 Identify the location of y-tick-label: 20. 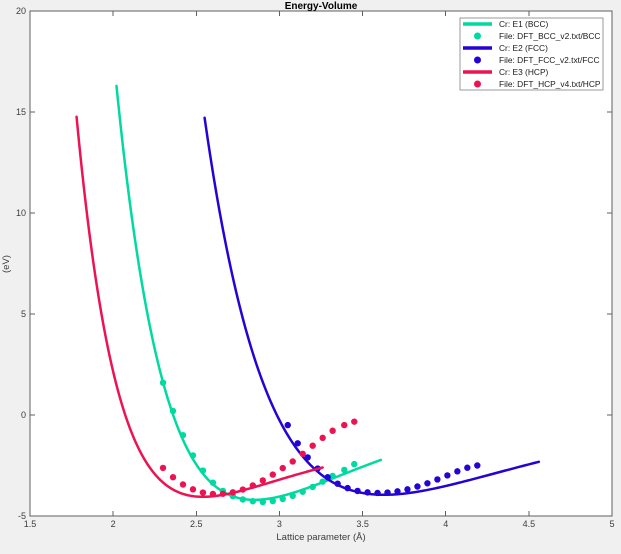
(21, 11).